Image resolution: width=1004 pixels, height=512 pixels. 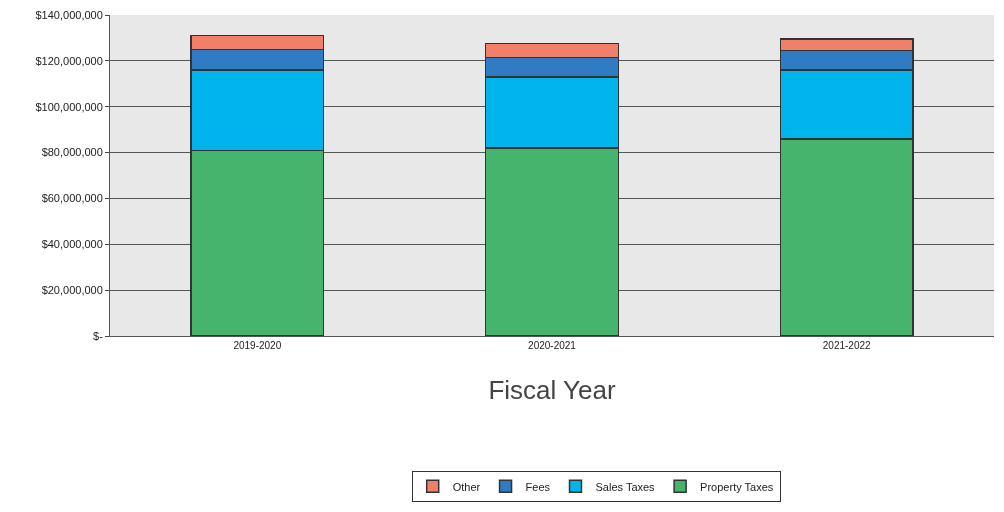 I want to click on y-tick-label: $40,000,000, so click(x=72, y=244).